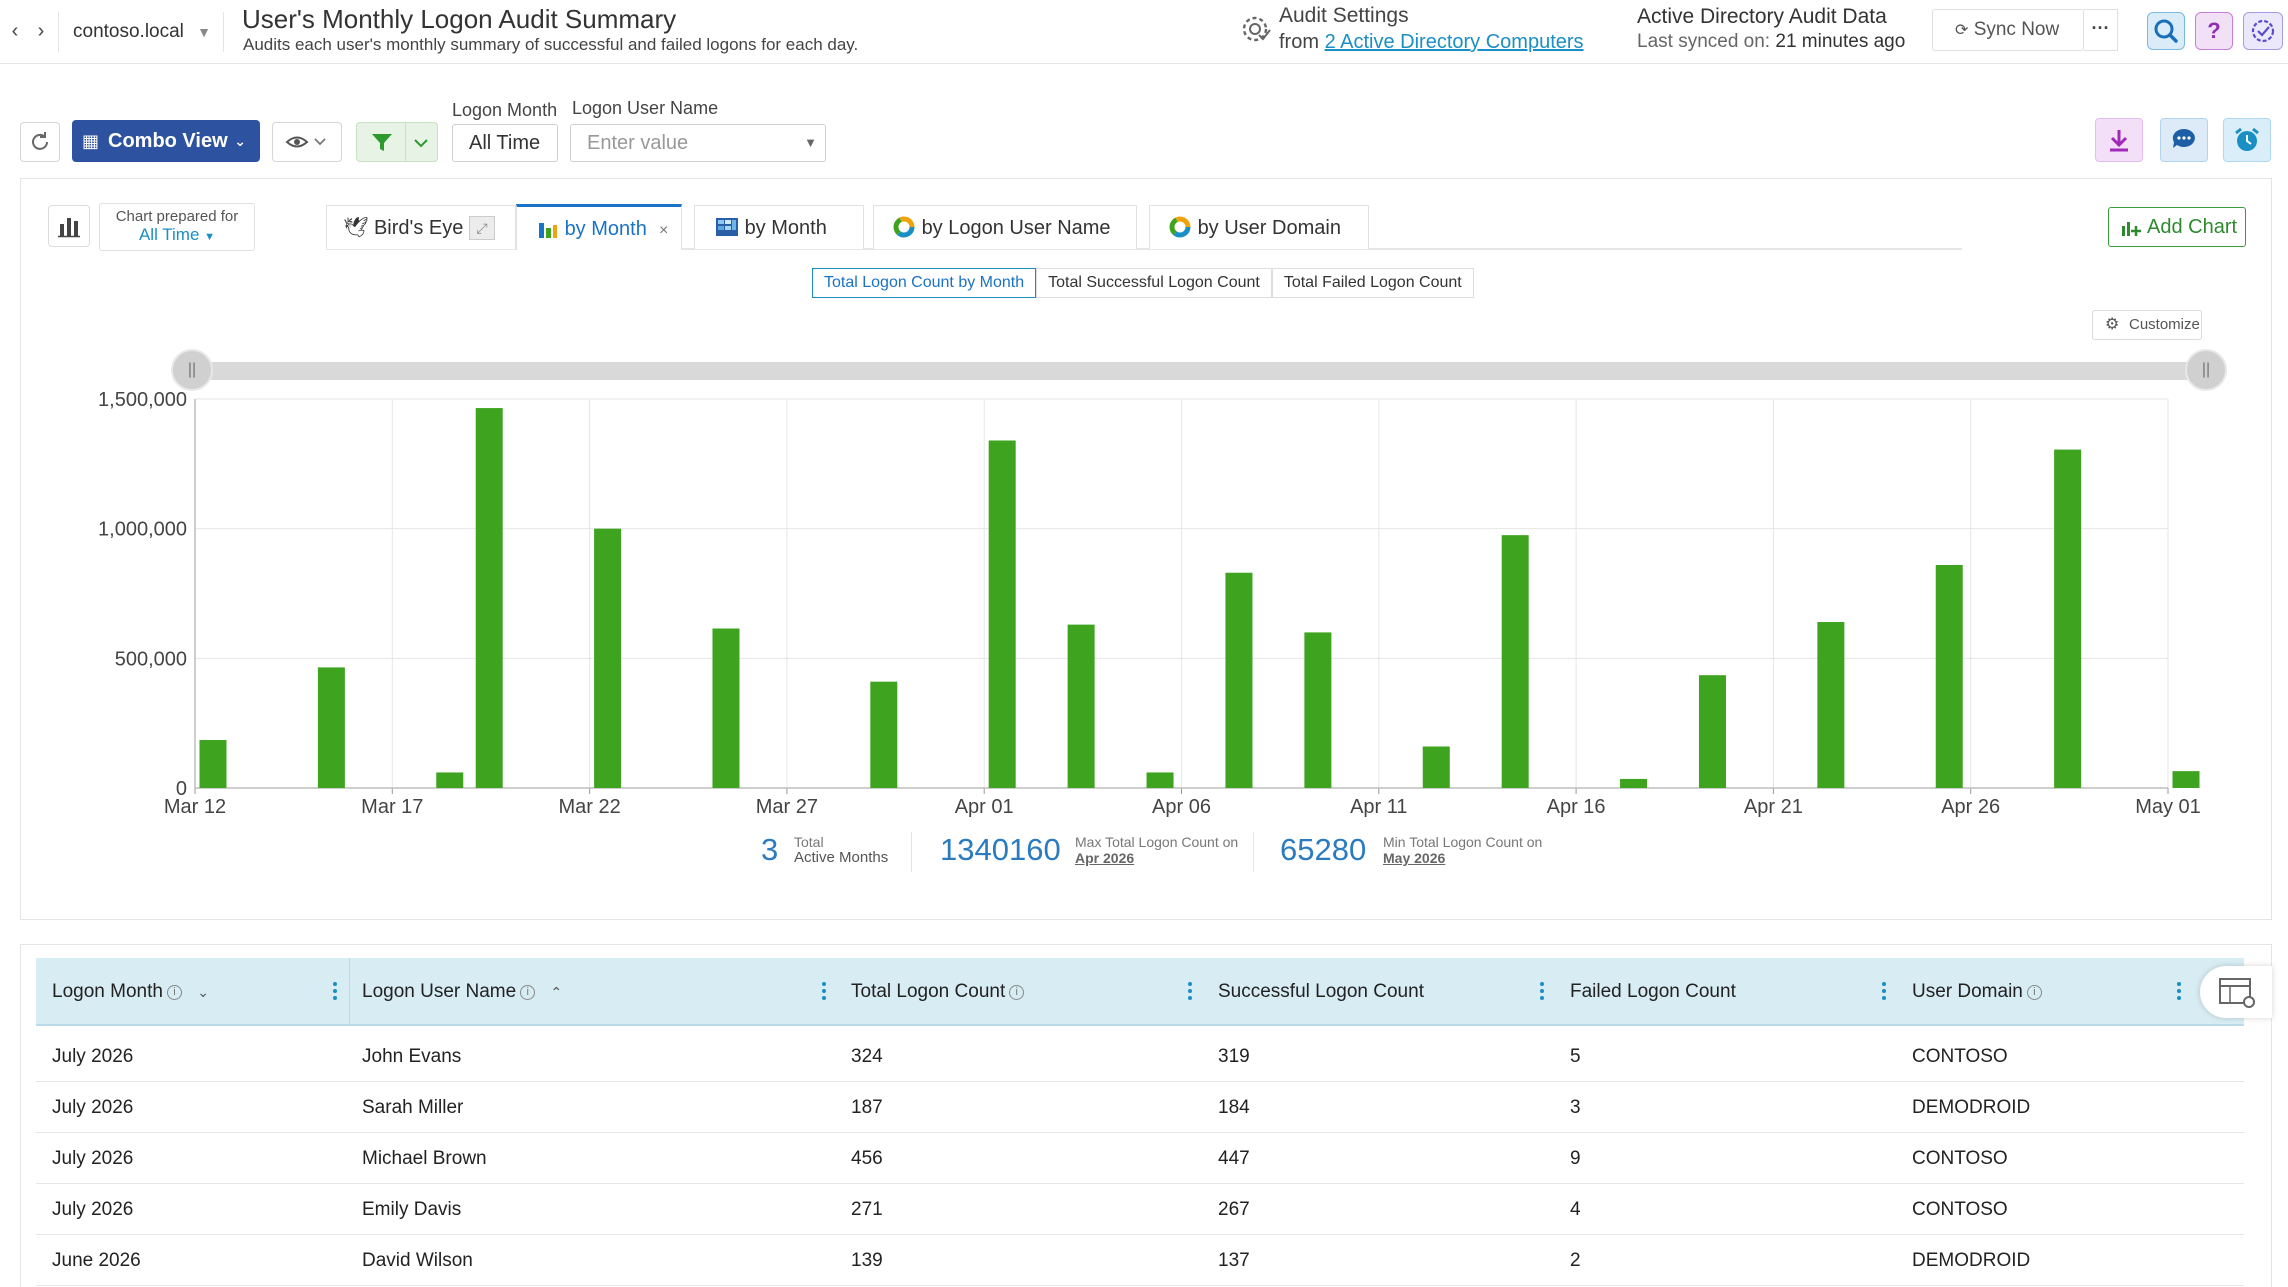  I want to click on table-settings-icon, so click(2237, 993).